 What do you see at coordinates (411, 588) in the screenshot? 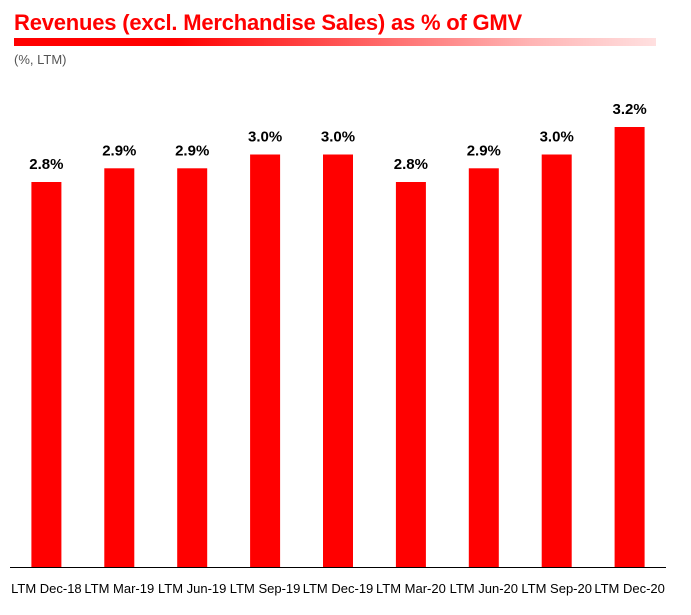
I see `x-tick-label: LTM Mar-20` at bounding box center [411, 588].